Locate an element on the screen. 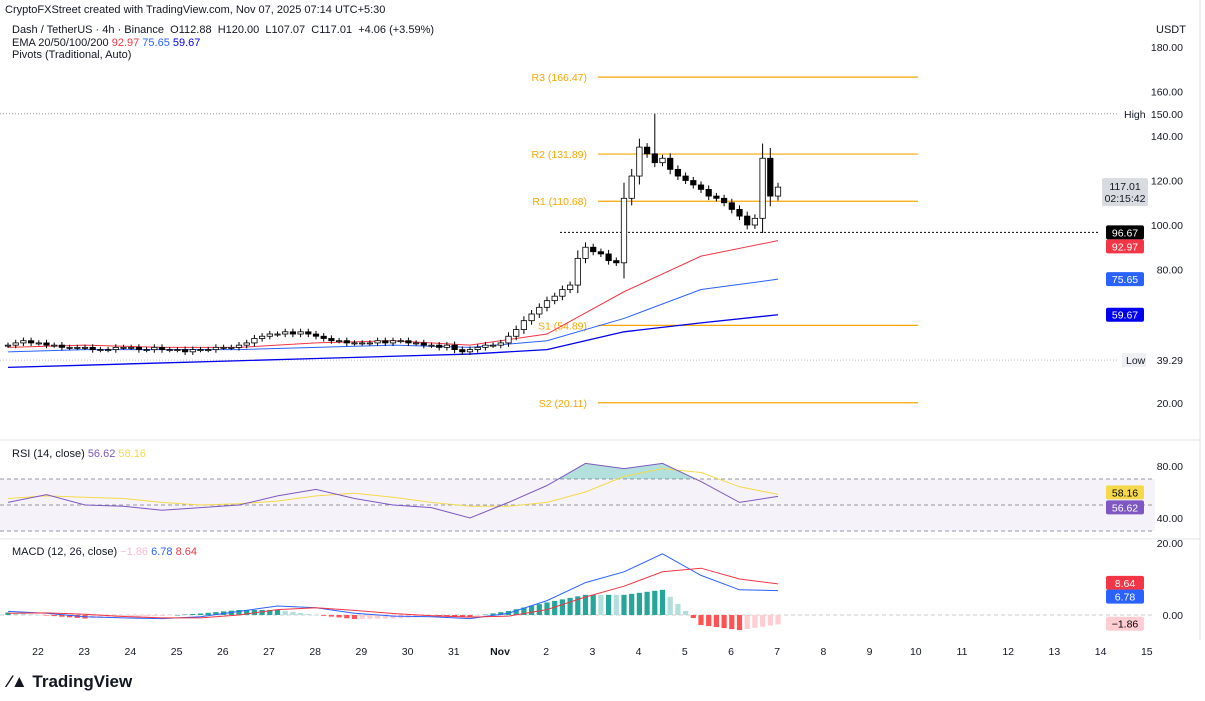 This screenshot has height=701, width=1205. ema50-badge: 75.65 is located at coordinates (1125, 280).